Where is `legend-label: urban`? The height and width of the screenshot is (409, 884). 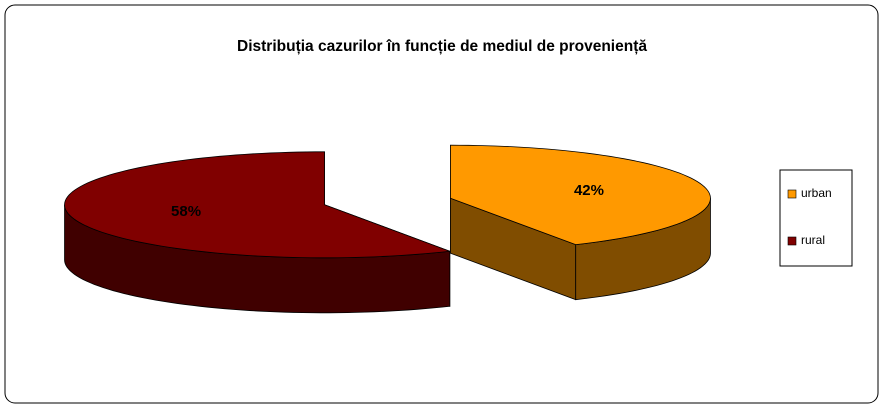 legend-label: urban is located at coordinates (816, 193).